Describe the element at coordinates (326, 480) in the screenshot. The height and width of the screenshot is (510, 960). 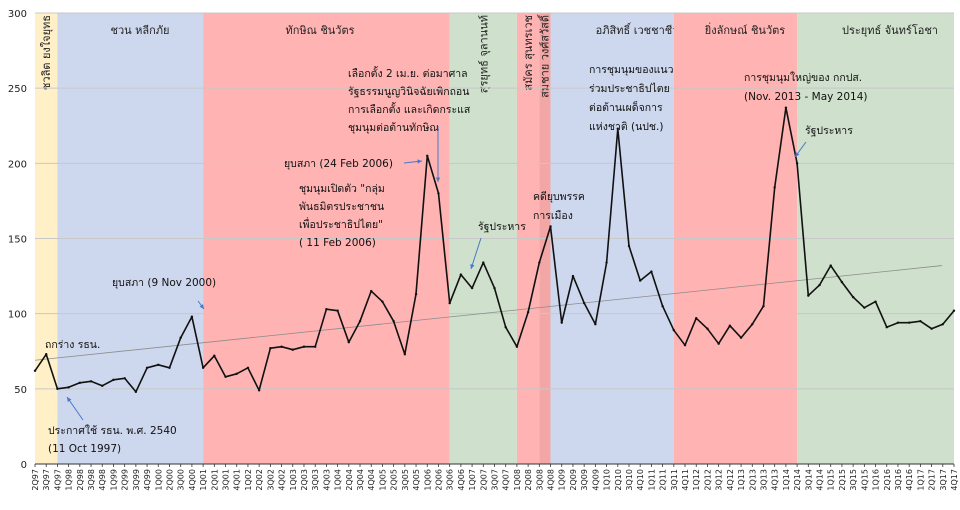
I see `x-tick-label: 4Q03` at that location.